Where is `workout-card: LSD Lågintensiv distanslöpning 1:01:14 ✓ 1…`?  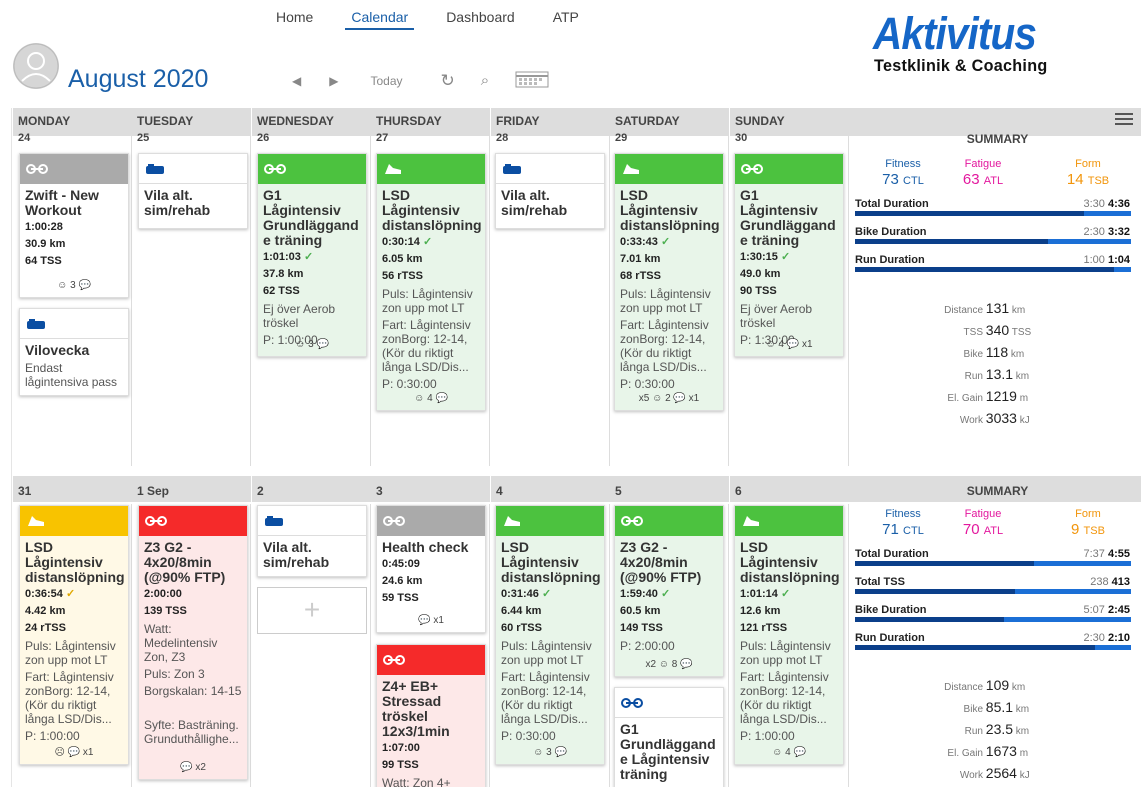
workout-card: LSD Lågintensiv distanslöpning 1:01:14 ✓ 1… is located at coordinates (789, 635).